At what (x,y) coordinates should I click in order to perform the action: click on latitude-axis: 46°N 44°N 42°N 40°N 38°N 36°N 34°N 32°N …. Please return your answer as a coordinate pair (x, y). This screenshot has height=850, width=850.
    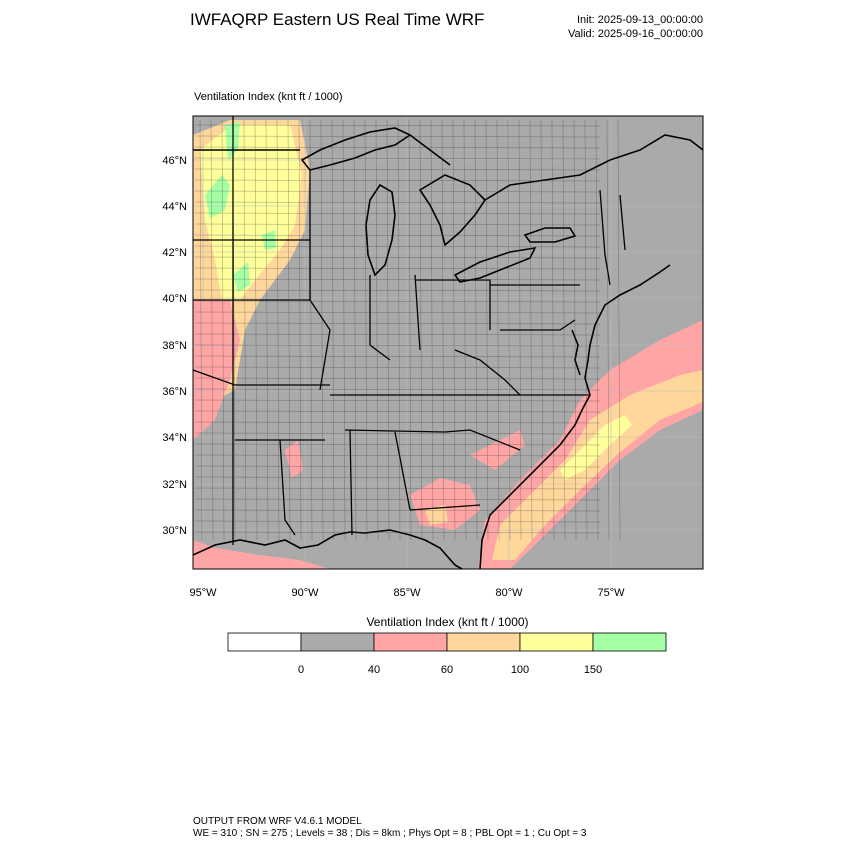
    Looking at the image, I should click on (174, 346).